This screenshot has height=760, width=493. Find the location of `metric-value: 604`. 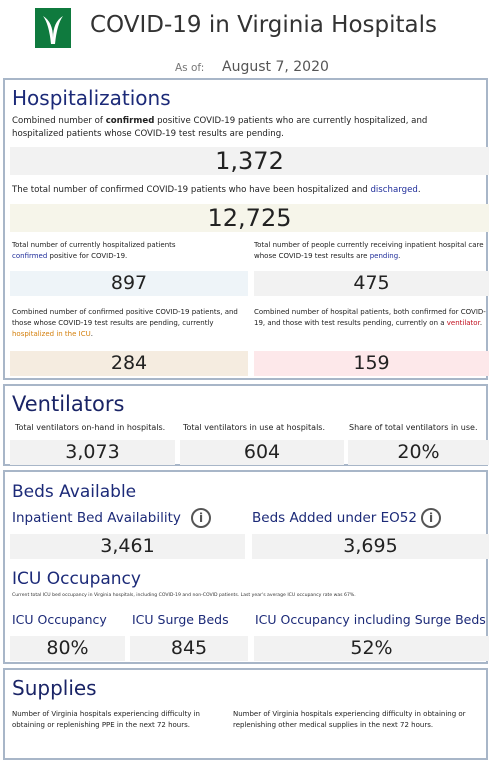

metric-value: 604 is located at coordinates (262, 452).